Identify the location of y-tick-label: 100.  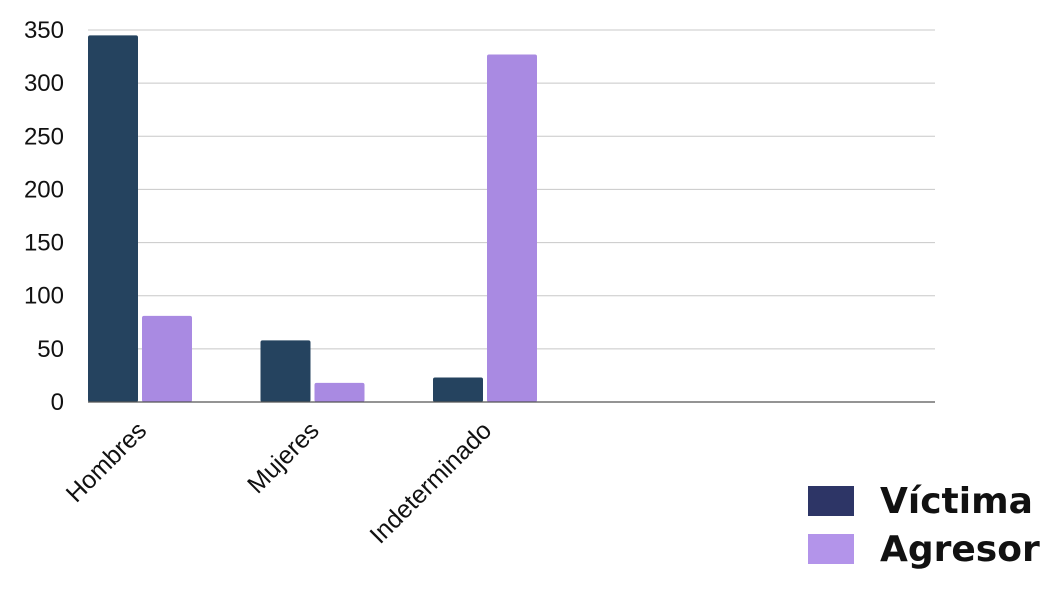
(44, 296).